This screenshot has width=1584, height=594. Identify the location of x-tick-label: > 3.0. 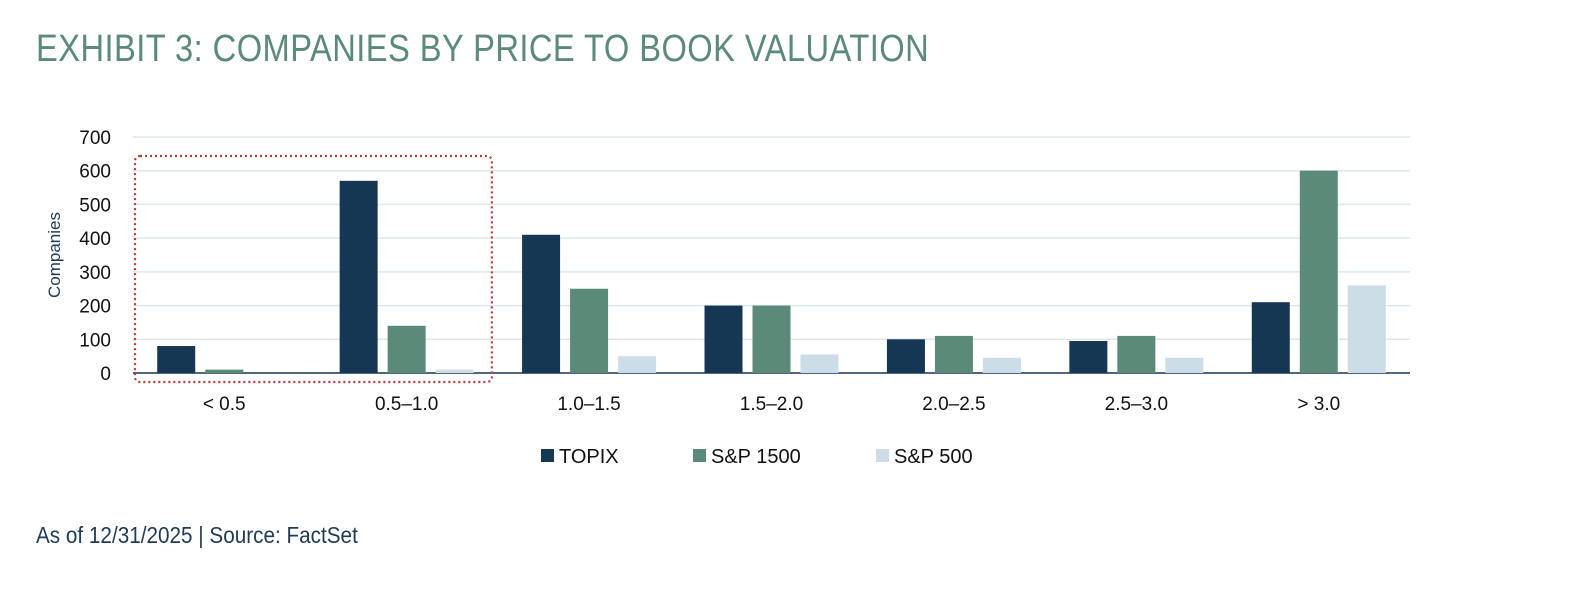
(1318, 404).